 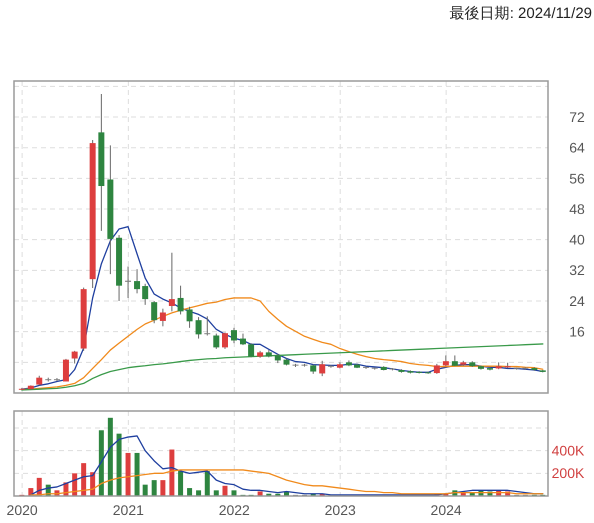 What do you see at coordinates (577, 300) in the screenshot?
I see `y-tick-label: 24` at bounding box center [577, 300].